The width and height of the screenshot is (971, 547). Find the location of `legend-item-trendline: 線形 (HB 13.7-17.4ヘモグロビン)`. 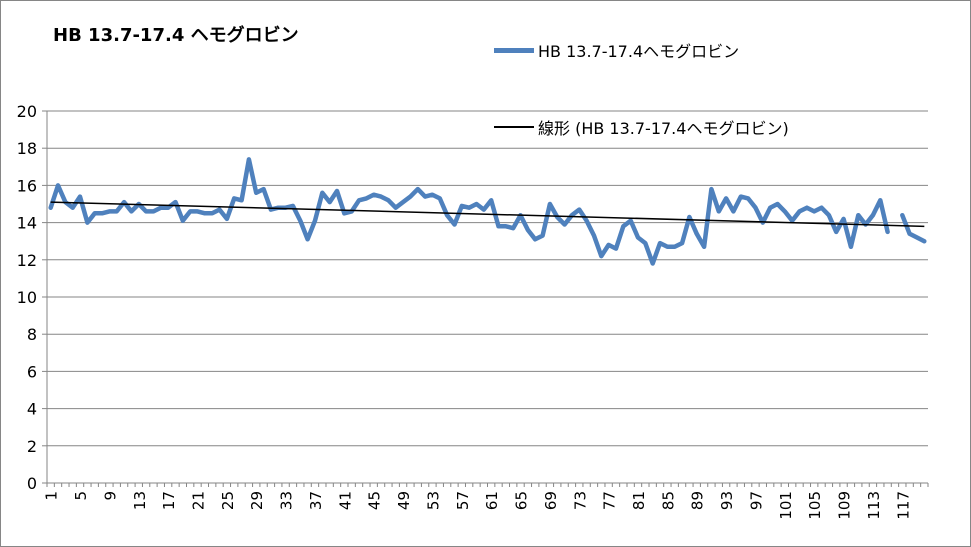

legend-item-trendline: 線形 (HB 13.7-17.4ヘモグロビン) is located at coordinates (641, 127).